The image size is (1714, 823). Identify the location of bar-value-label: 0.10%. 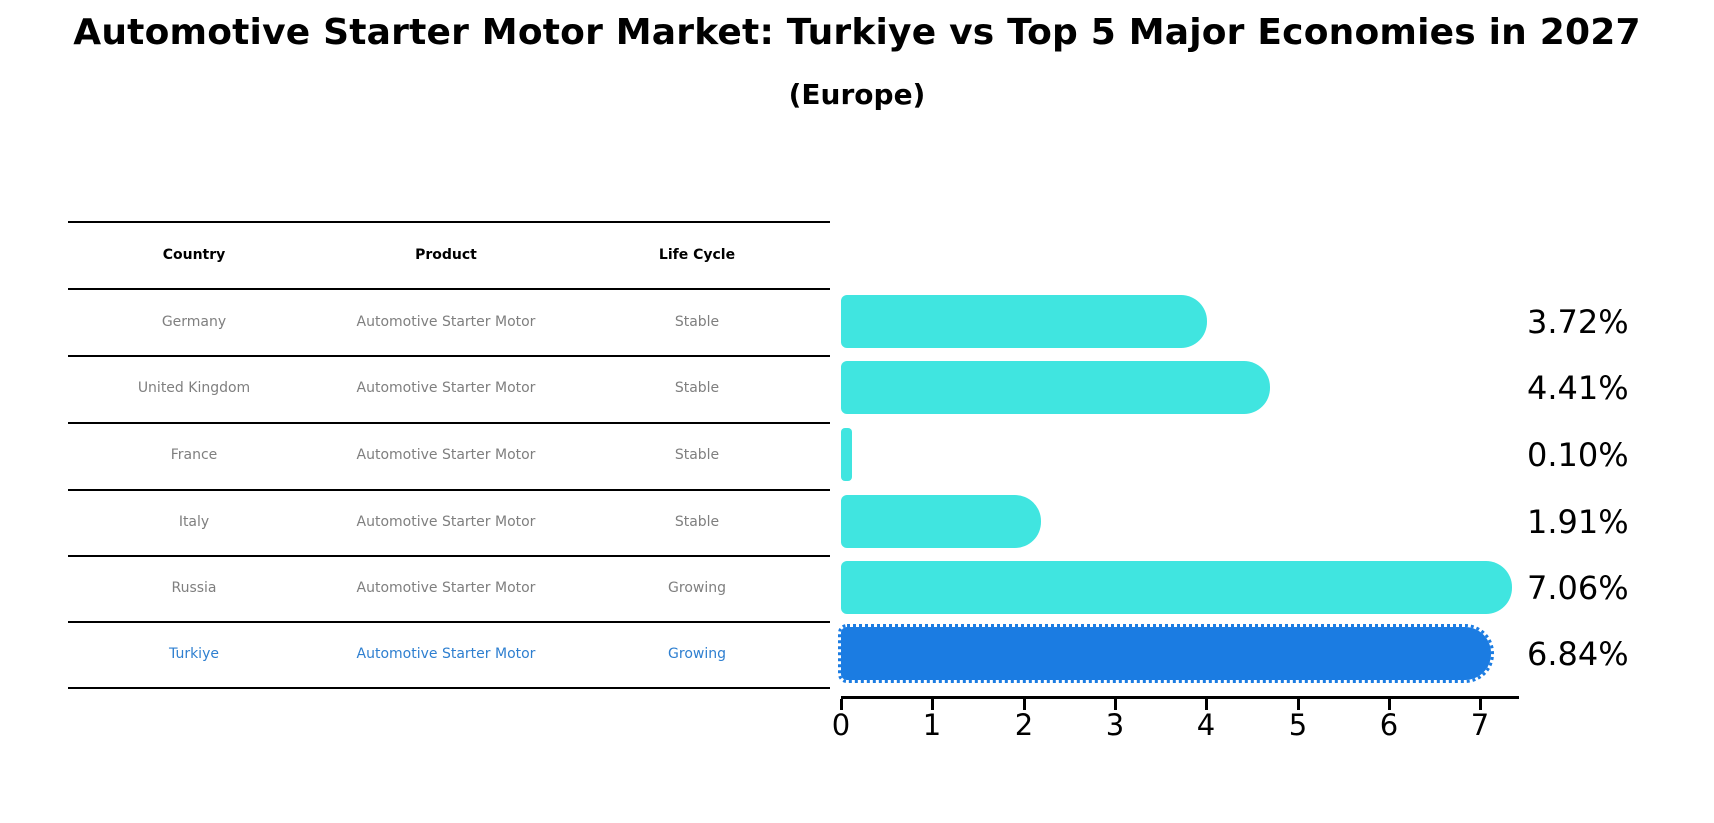
(1578, 455).